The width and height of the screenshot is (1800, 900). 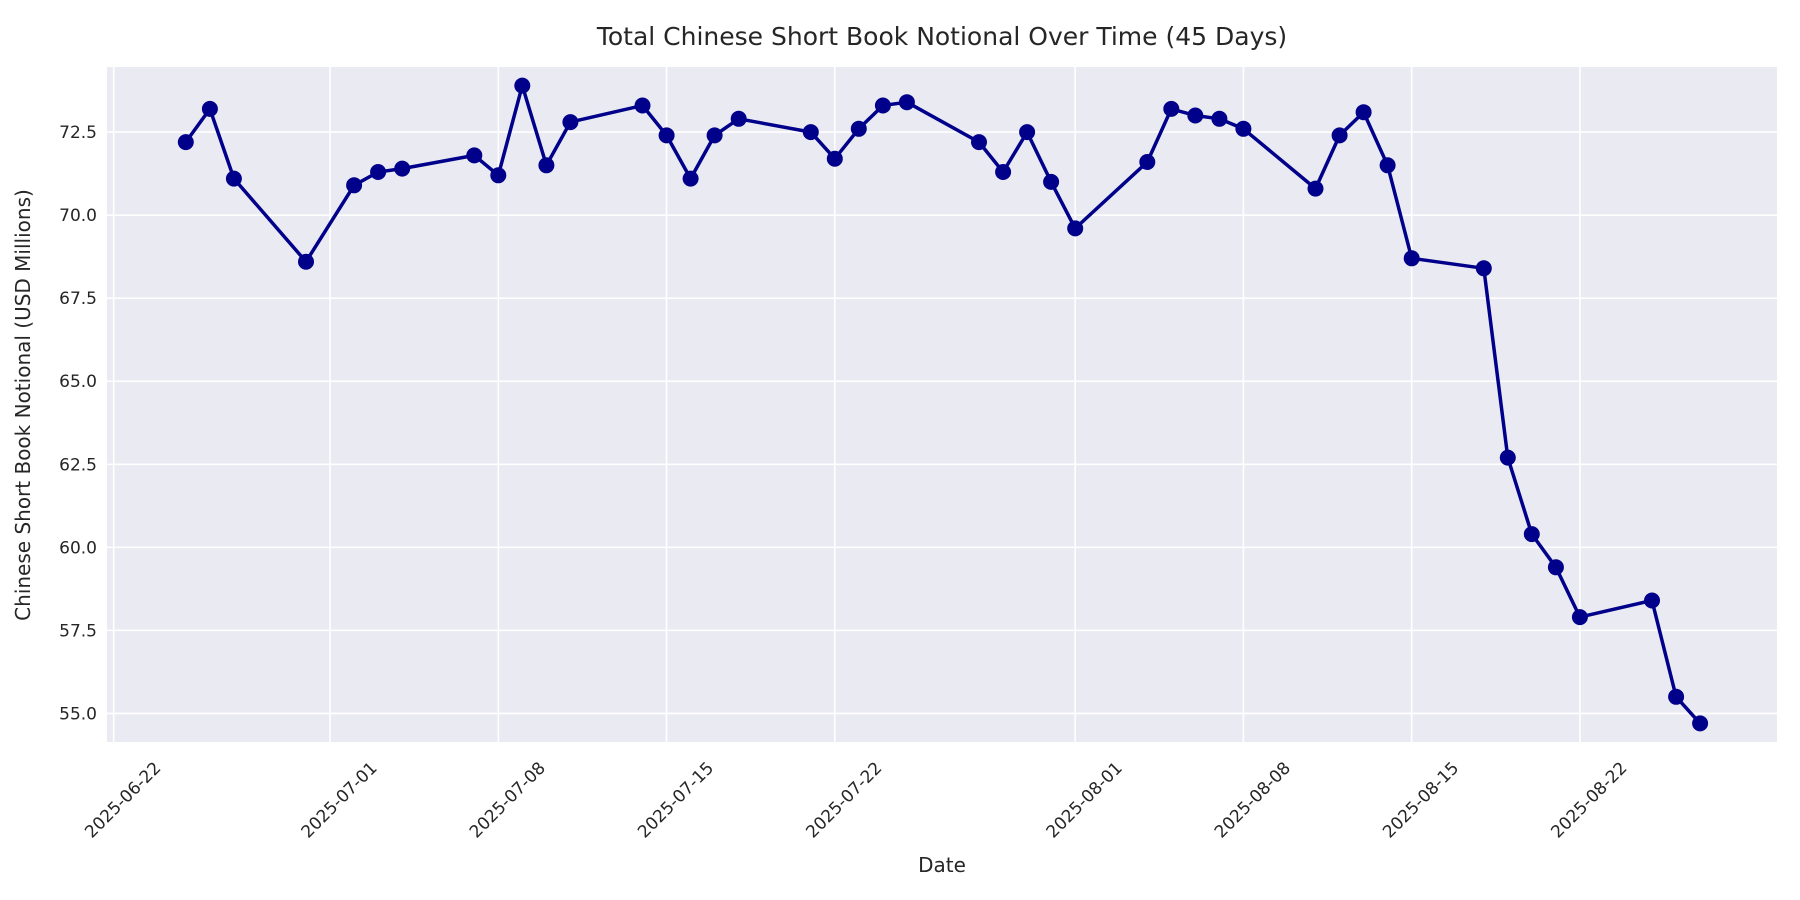 What do you see at coordinates (78, 714) in the screenshot?
I see `y-tick-label: 55.0` at bounding box center [78, 714].